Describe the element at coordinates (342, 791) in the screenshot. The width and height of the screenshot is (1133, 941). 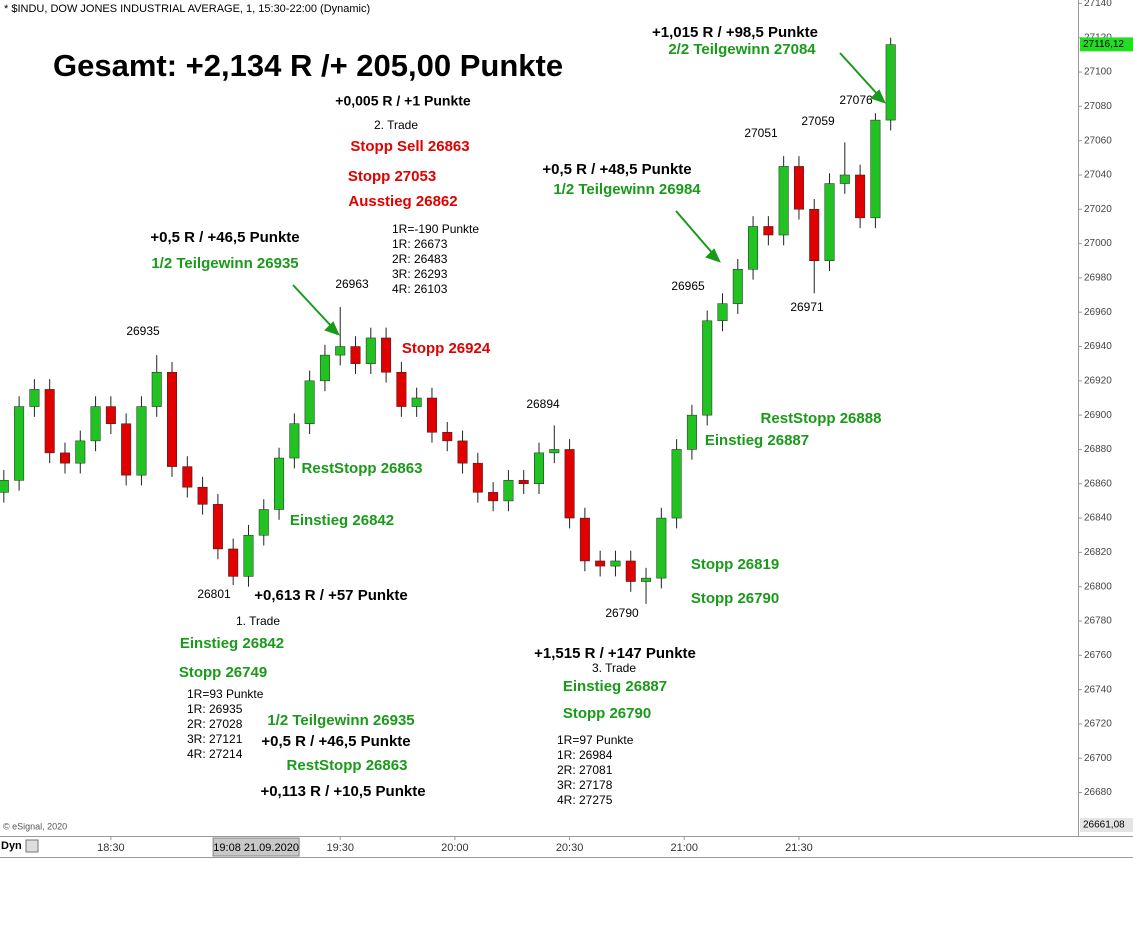
I see `annotation: +0,113 R / +10,5 Punkte` at that location.